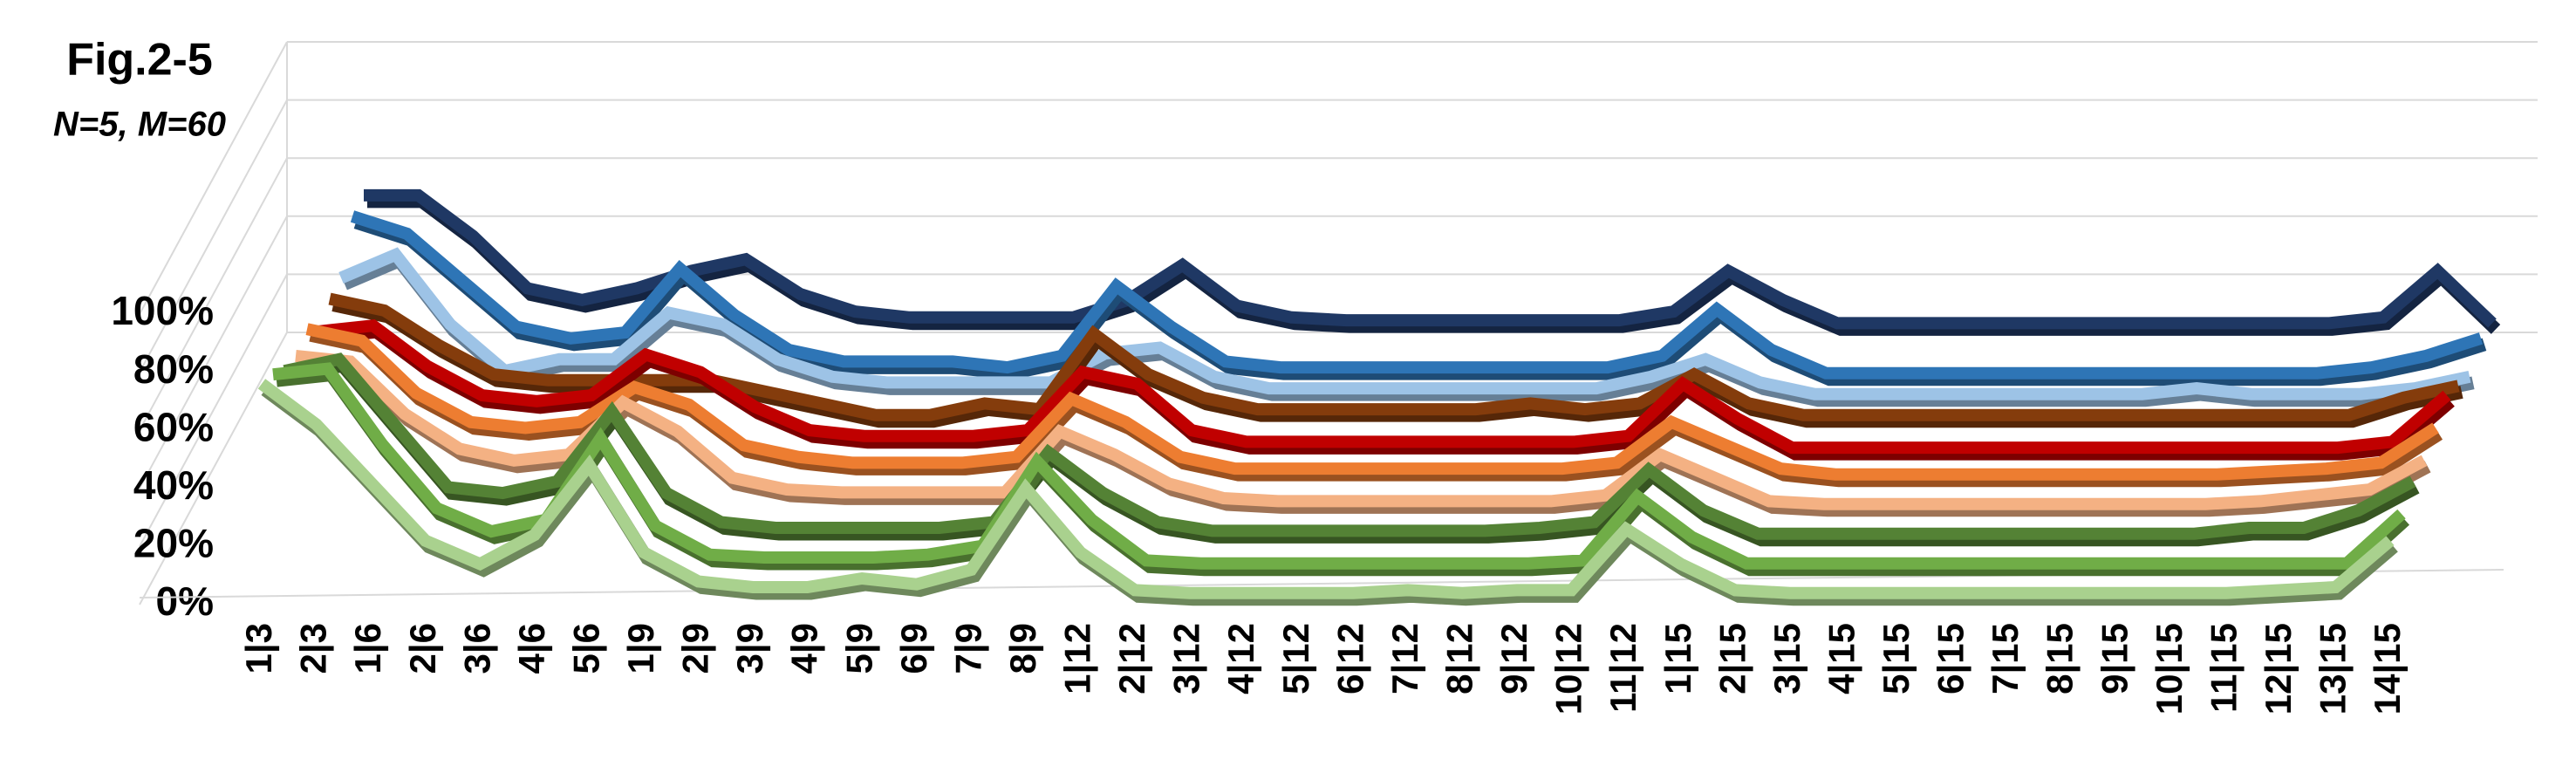 The image size is (2576, 773). What do you see at coordinates (368, 648) in the screenshot?
I see `x-tick-label: 1|6` at bounding box center [368, 648].